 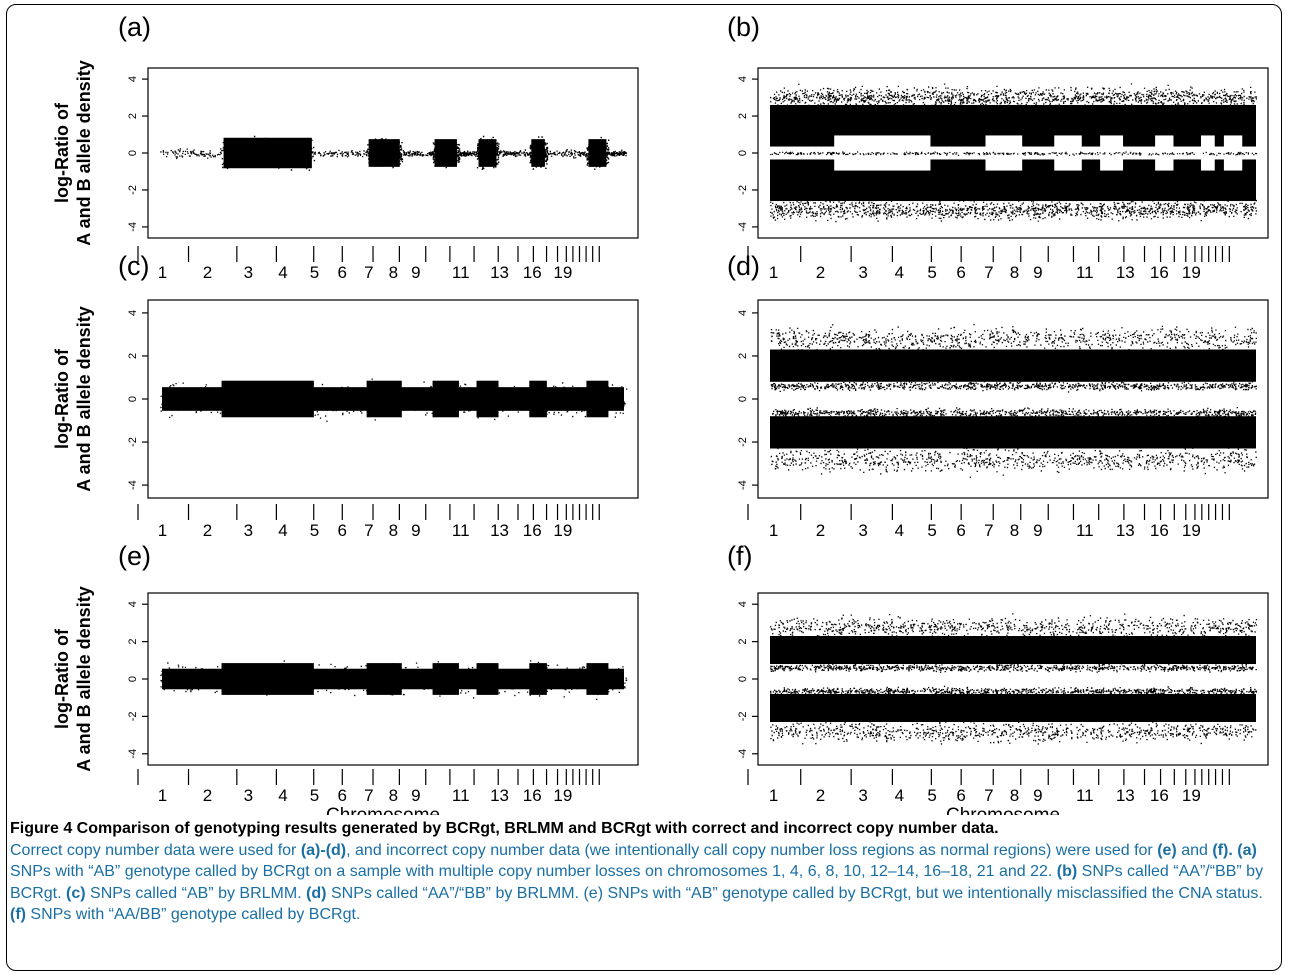 What do you see at coordinates (1247, 850) in the screenshot?
I see `caption-ref: (a)` at bounding box center [1247, 850].